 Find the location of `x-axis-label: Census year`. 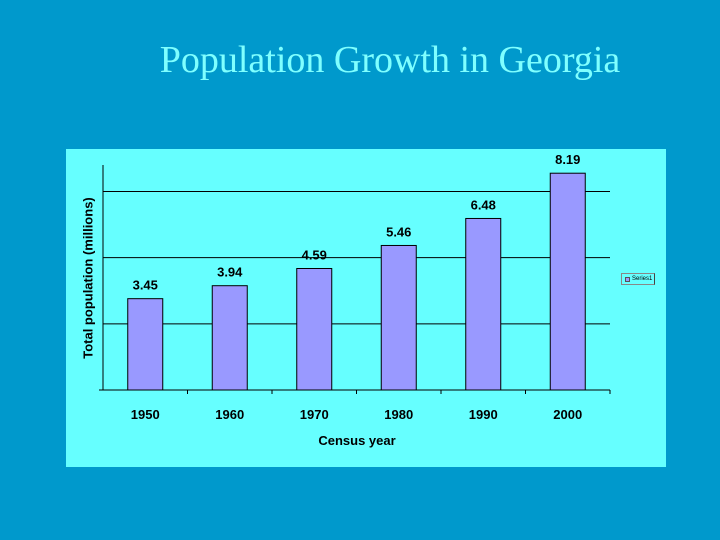

x-axis-label: Census year is located at coordinates (357, 440).